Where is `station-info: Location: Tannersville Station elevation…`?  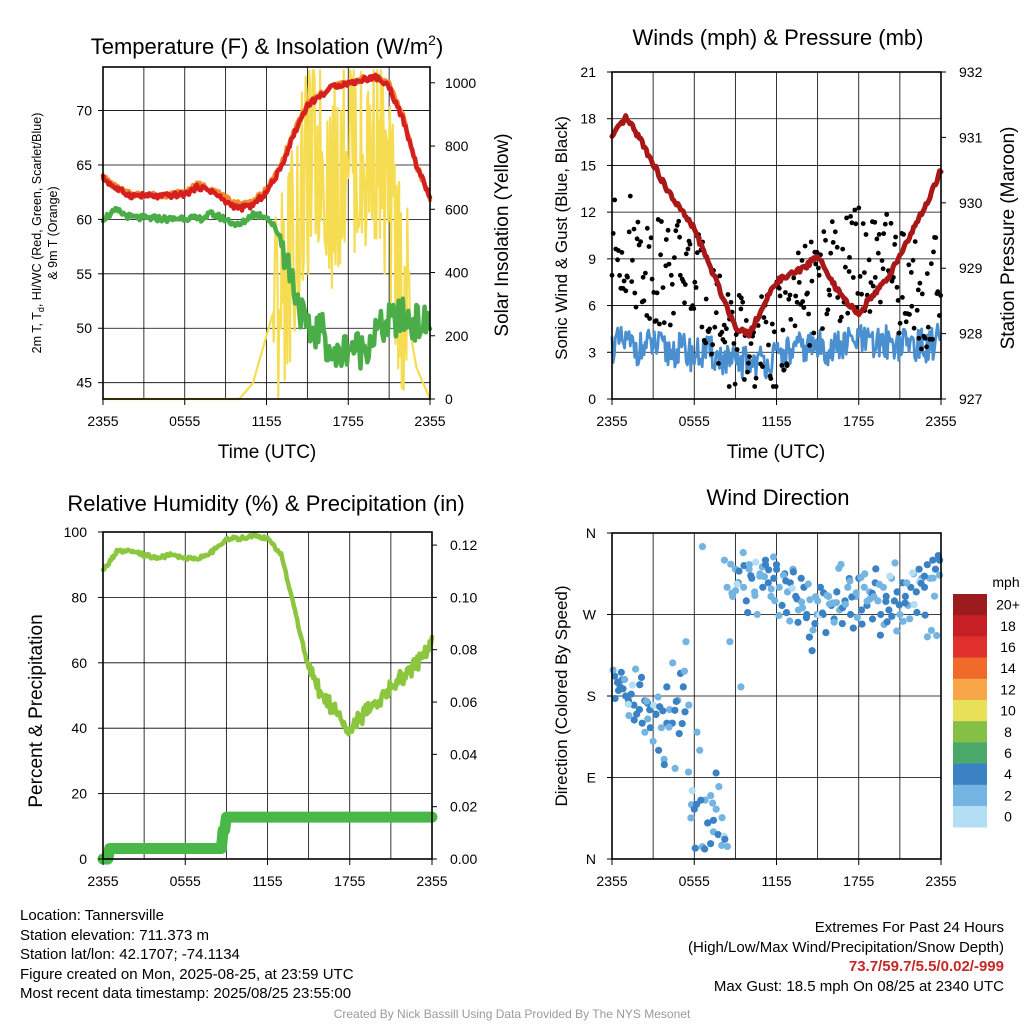
station-info: Location: Tannersville Station elevation… is located at coordinates (187, 955).